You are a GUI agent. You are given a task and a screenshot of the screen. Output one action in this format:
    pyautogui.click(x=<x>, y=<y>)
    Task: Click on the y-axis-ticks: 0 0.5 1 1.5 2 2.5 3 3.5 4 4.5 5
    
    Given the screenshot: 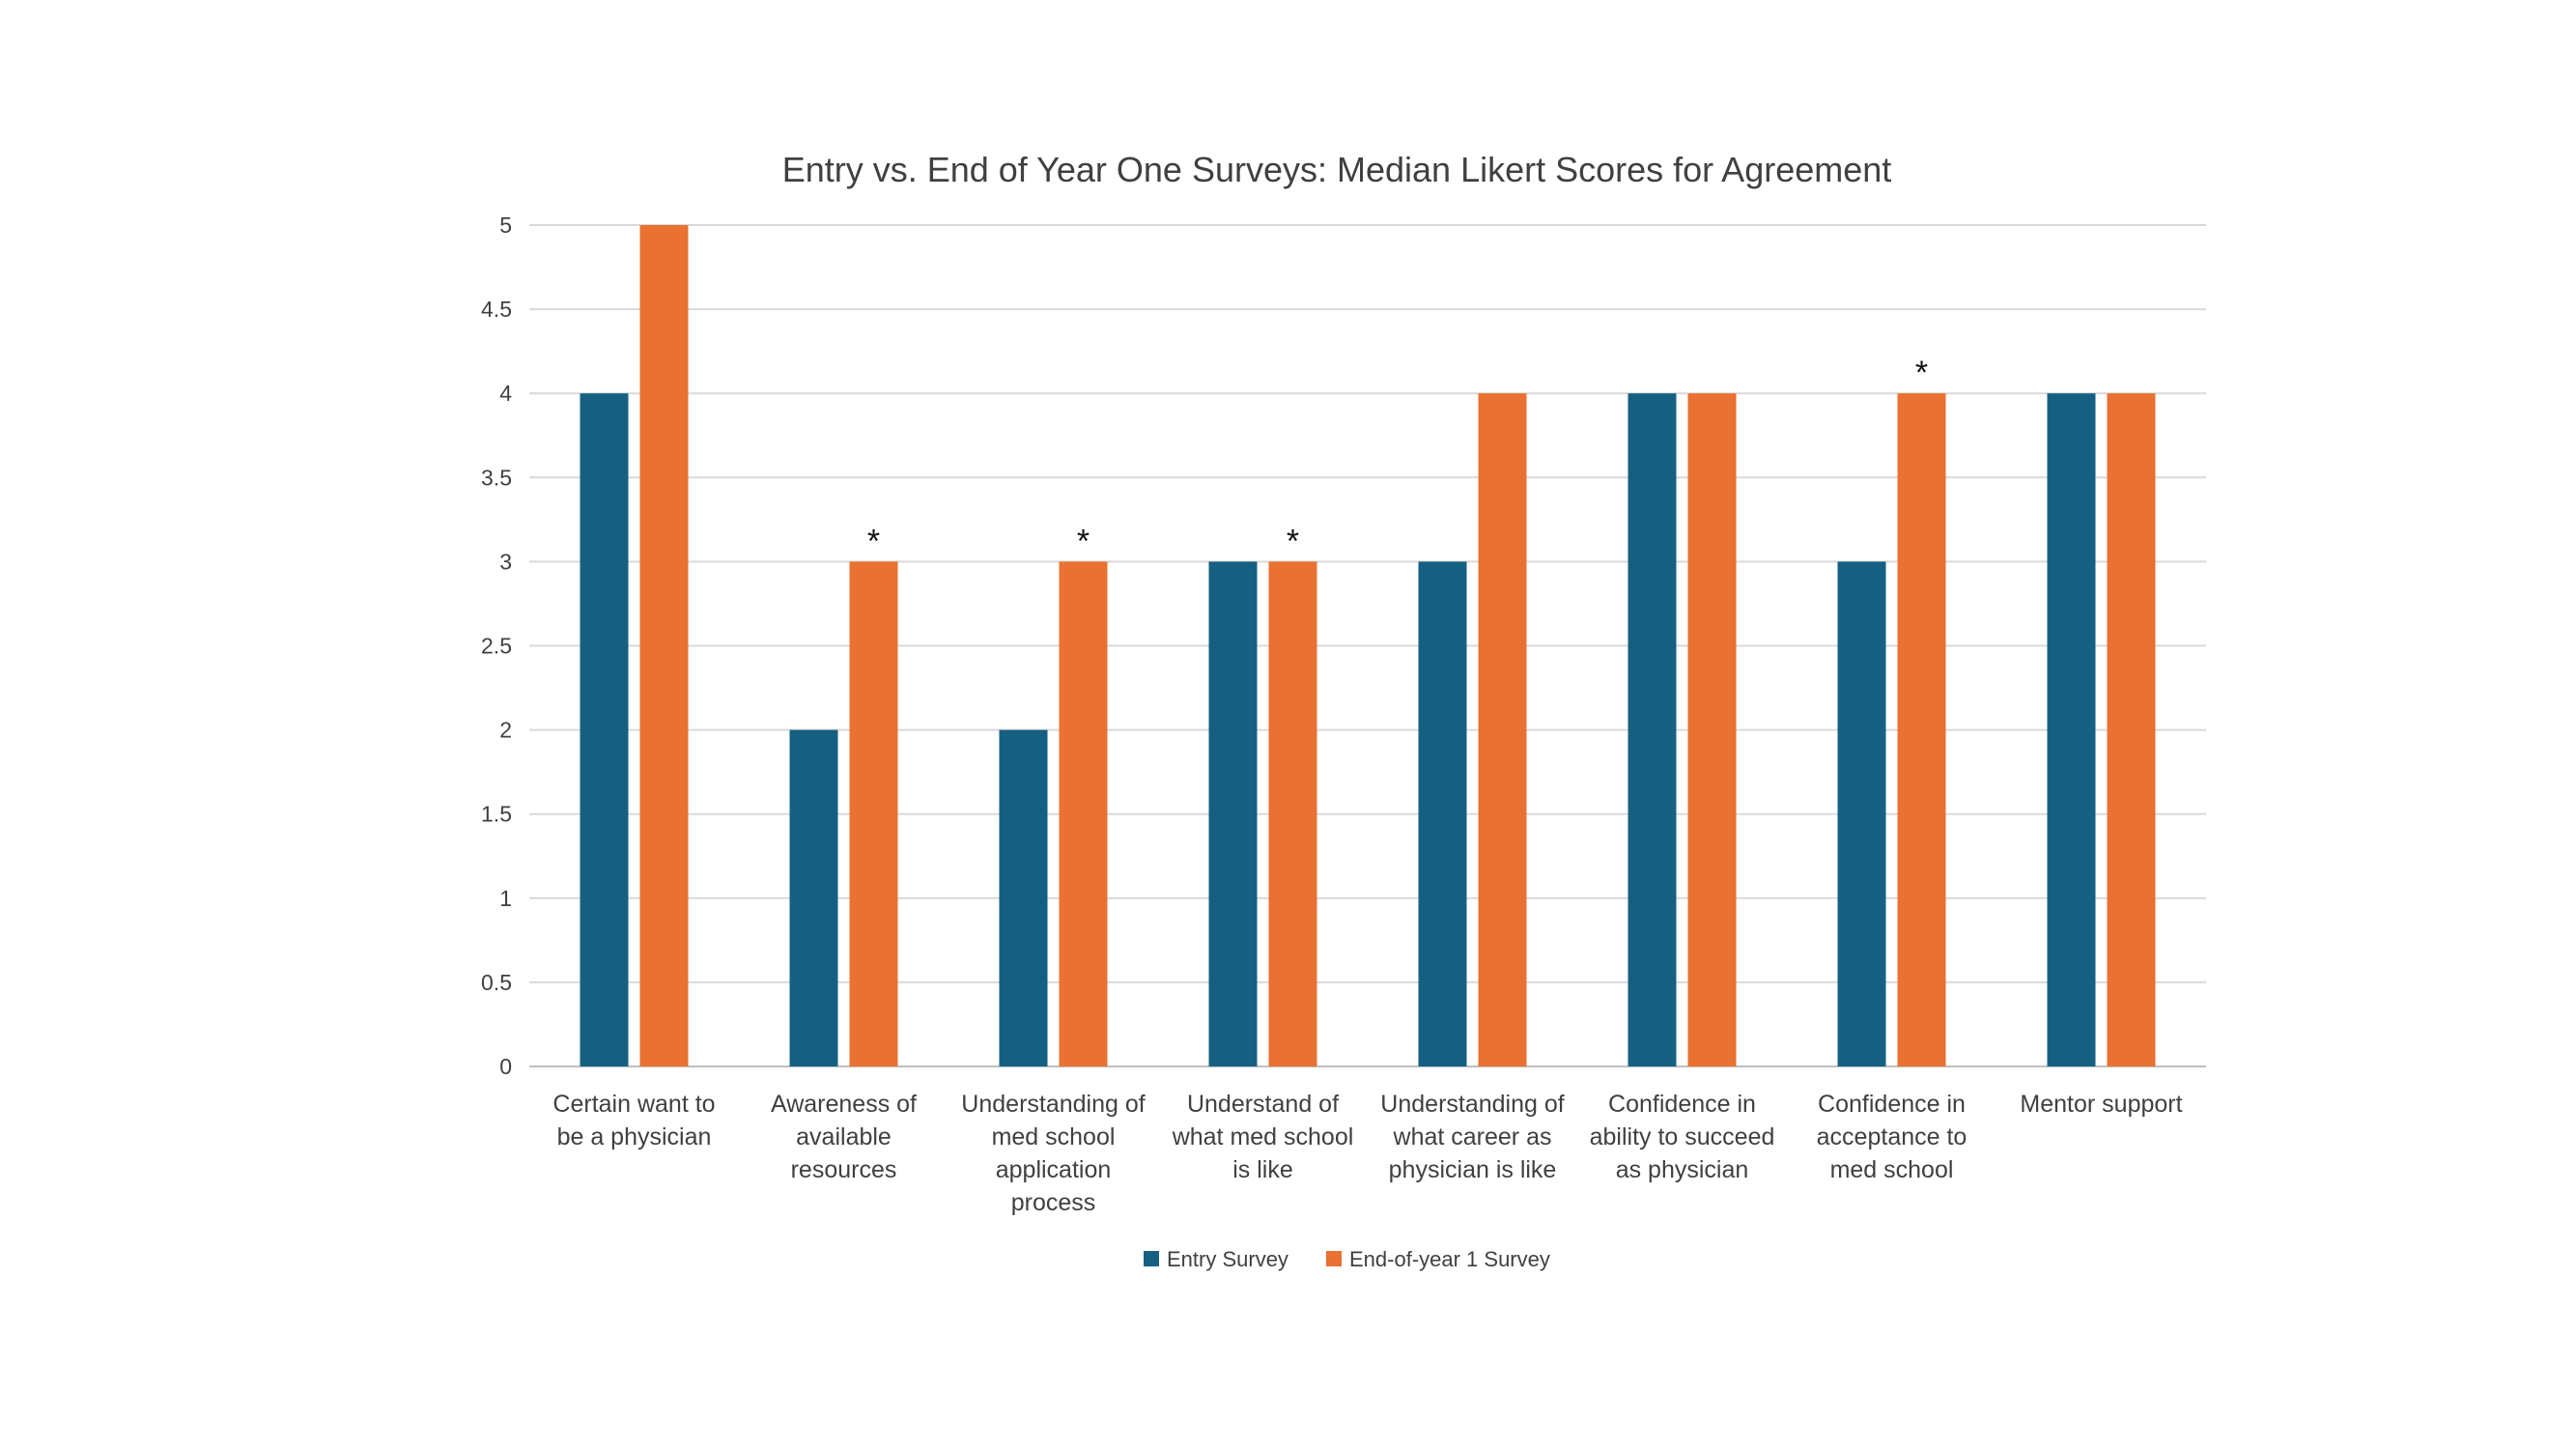 What is the action you would take?
    pyautogui.click(x=496, y=646)
    